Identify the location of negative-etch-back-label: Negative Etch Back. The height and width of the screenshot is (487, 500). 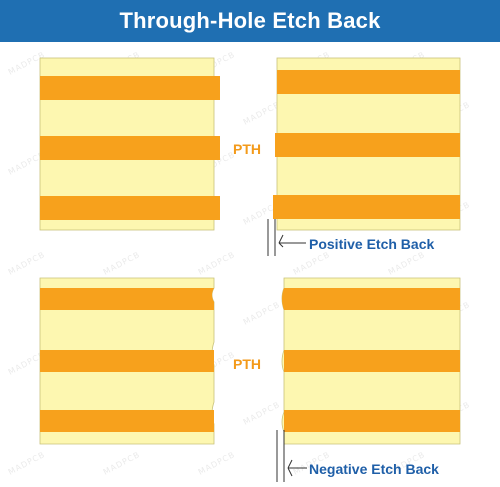
(374, 469).